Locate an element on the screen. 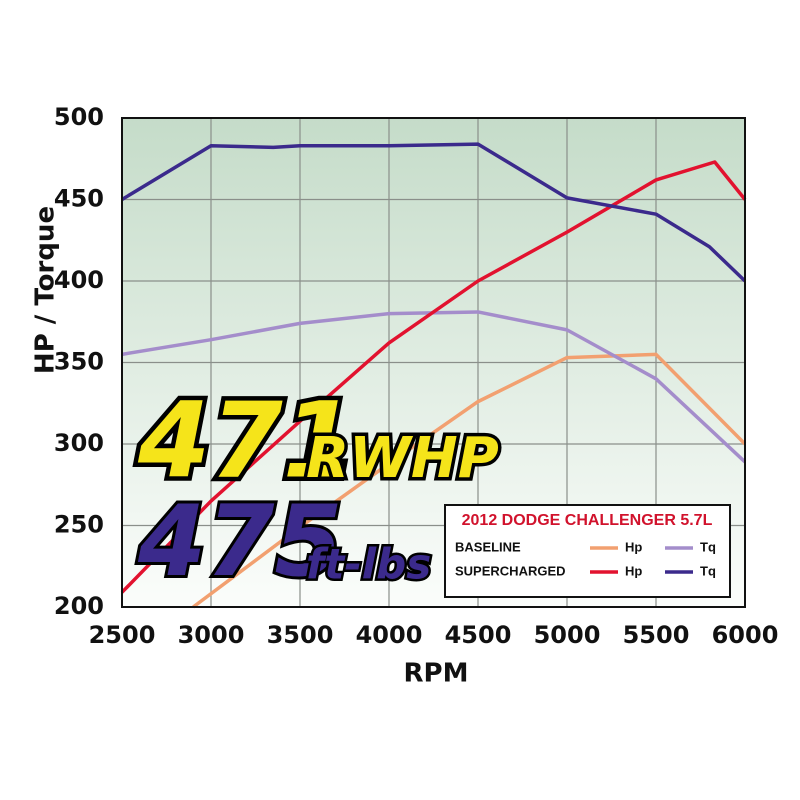  y-tick-label: 450 is located at coordinates (79, 199).